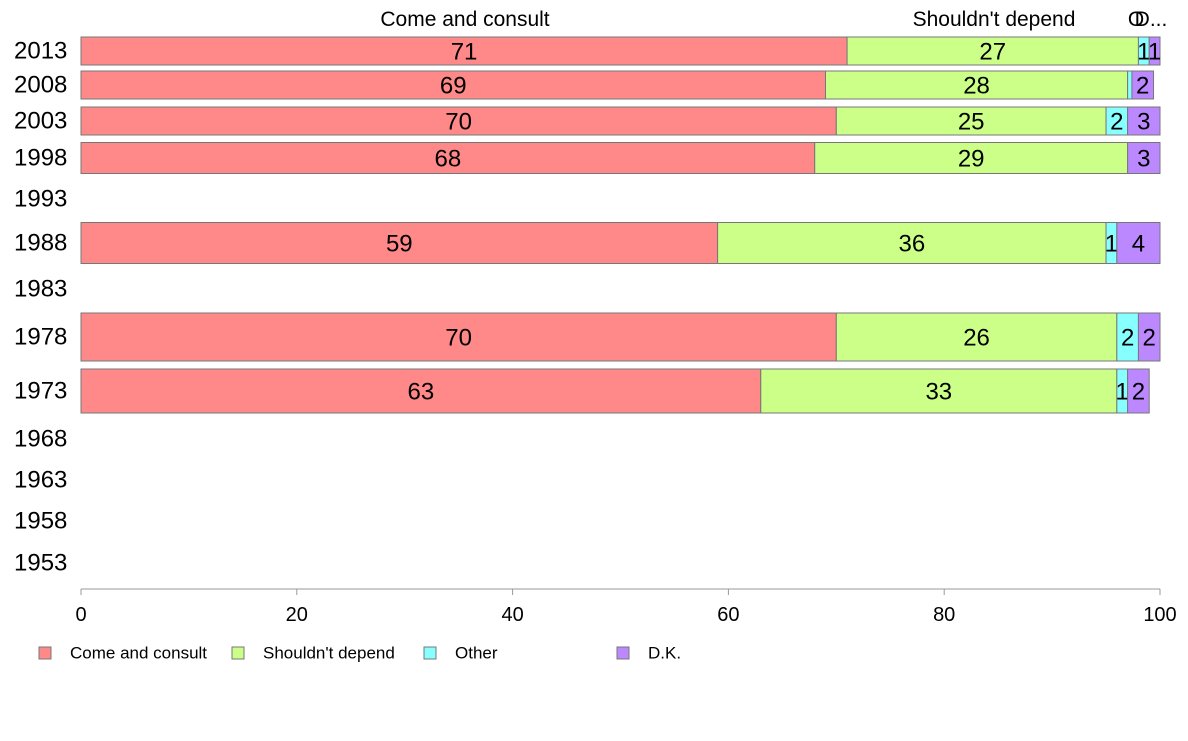 The width and height of the screenshot is (1188, 741). I want to click on data-label: 69, so click(453, 86).